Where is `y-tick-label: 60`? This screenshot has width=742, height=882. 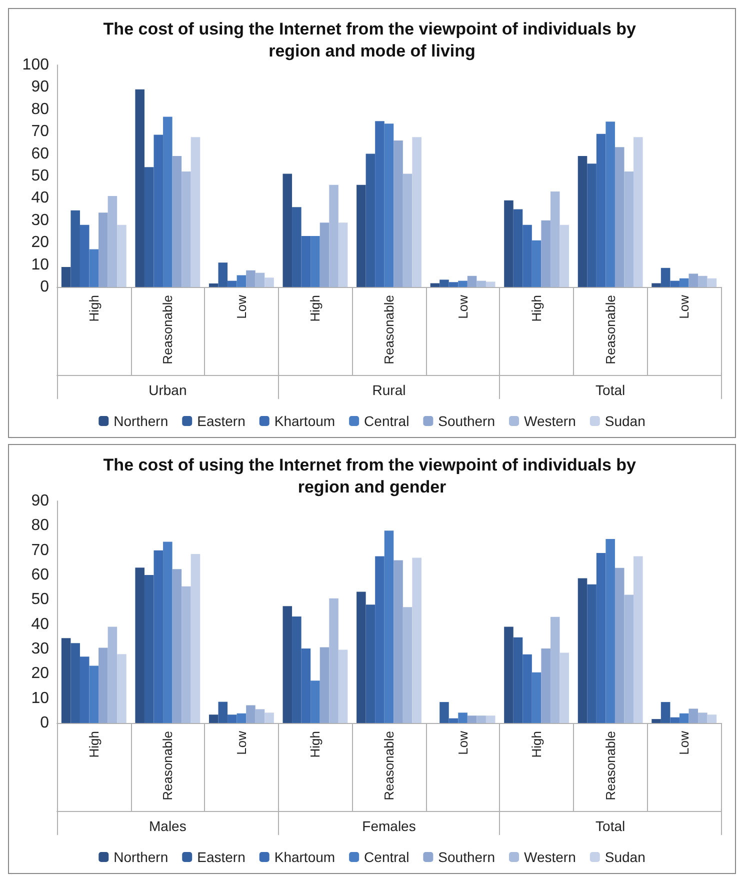 y-tick-label: 60 is located at coordinates (40, 575).